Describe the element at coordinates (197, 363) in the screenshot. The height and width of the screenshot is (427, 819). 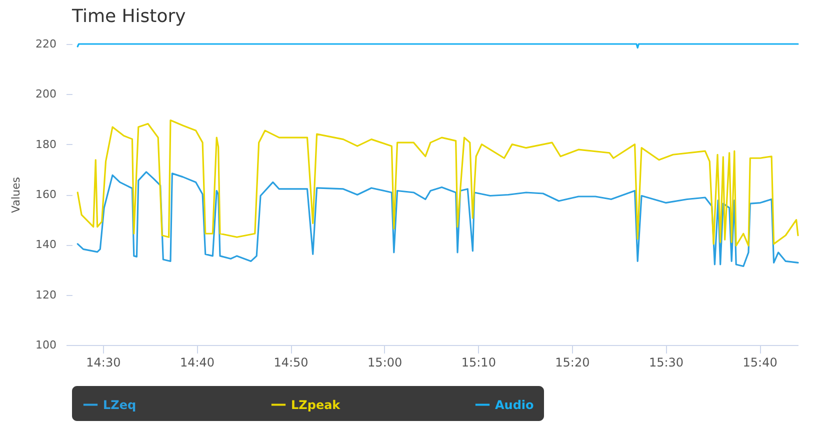
I see `x-tick-label: 14:40` at that location.